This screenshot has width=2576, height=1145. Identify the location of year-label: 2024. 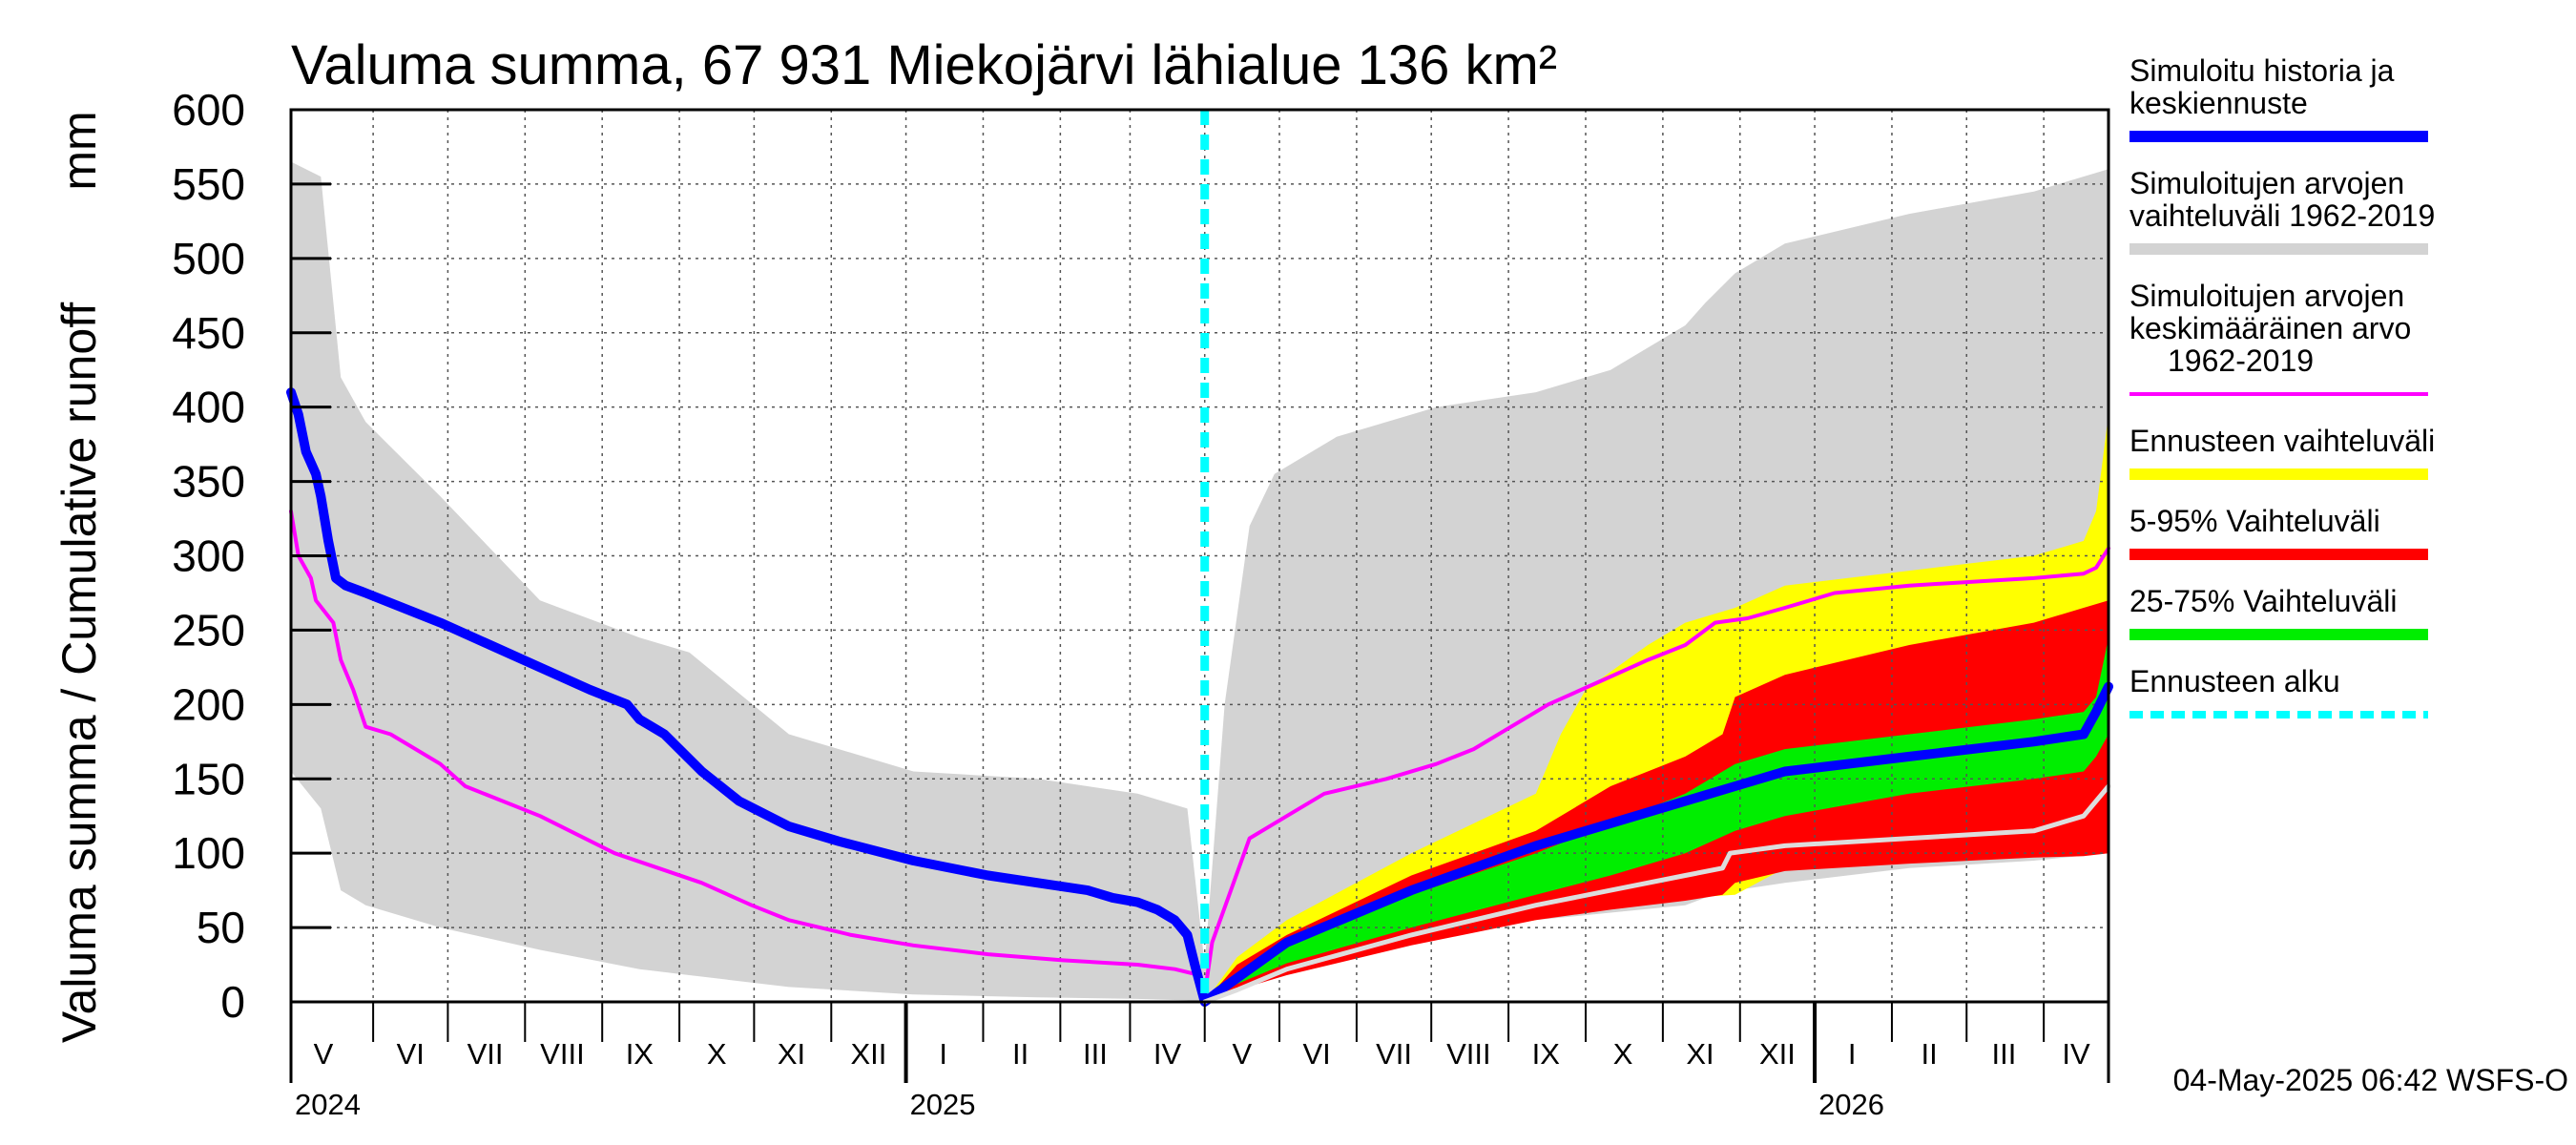
(328, 1104).